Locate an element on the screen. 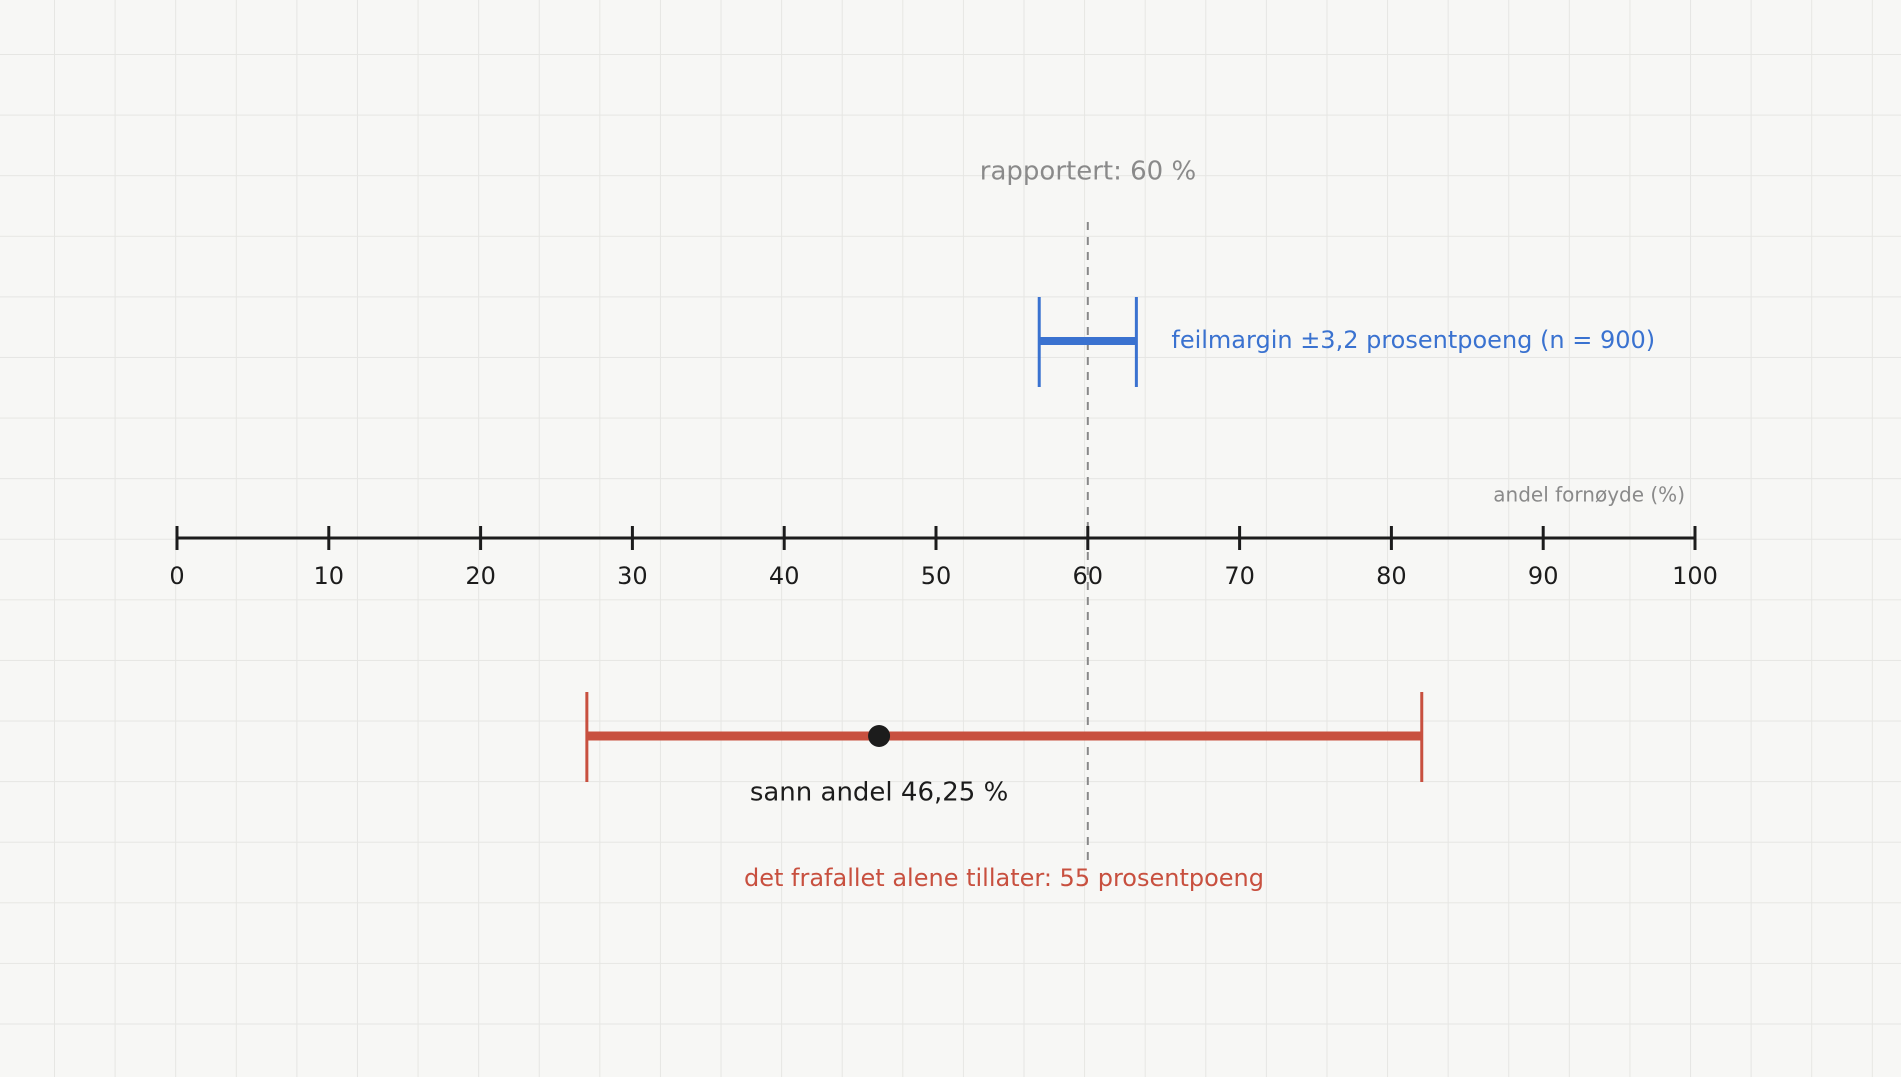  x-tick-label: 20 is located at coordinates (480, 576).